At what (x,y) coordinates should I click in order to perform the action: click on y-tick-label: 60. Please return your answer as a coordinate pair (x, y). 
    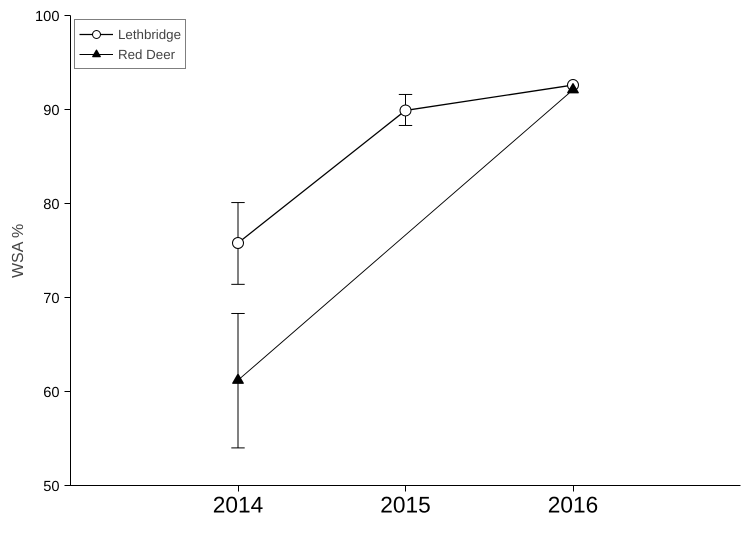
    Looking at the image, I should click on (51, 393).